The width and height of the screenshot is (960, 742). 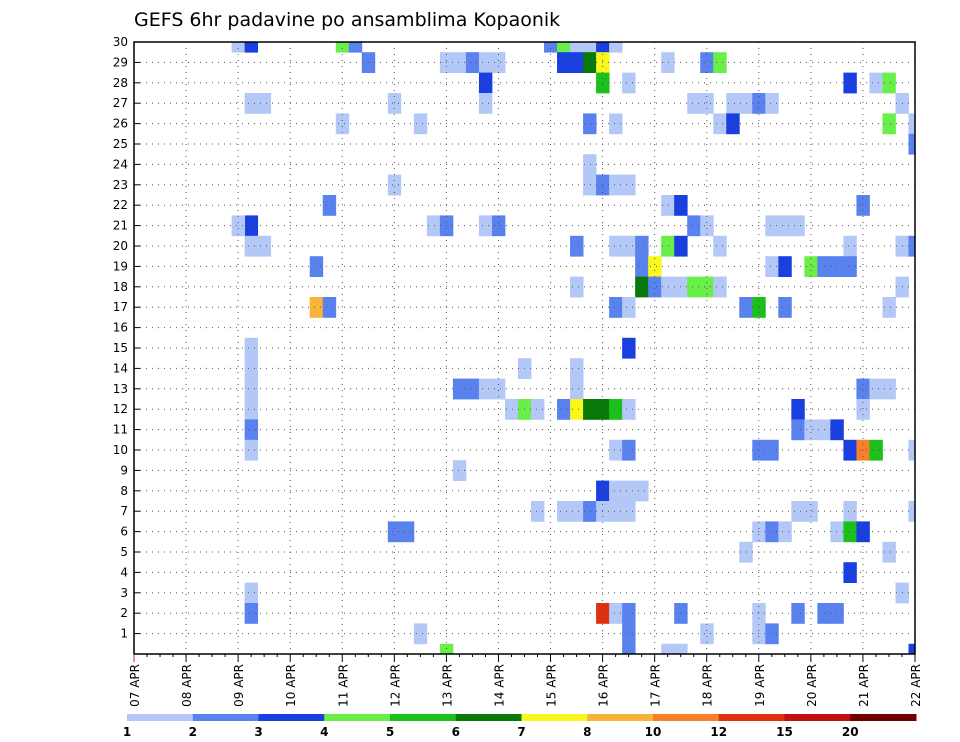 I want to click on legend-label: 15, so click(x=784, y=732).